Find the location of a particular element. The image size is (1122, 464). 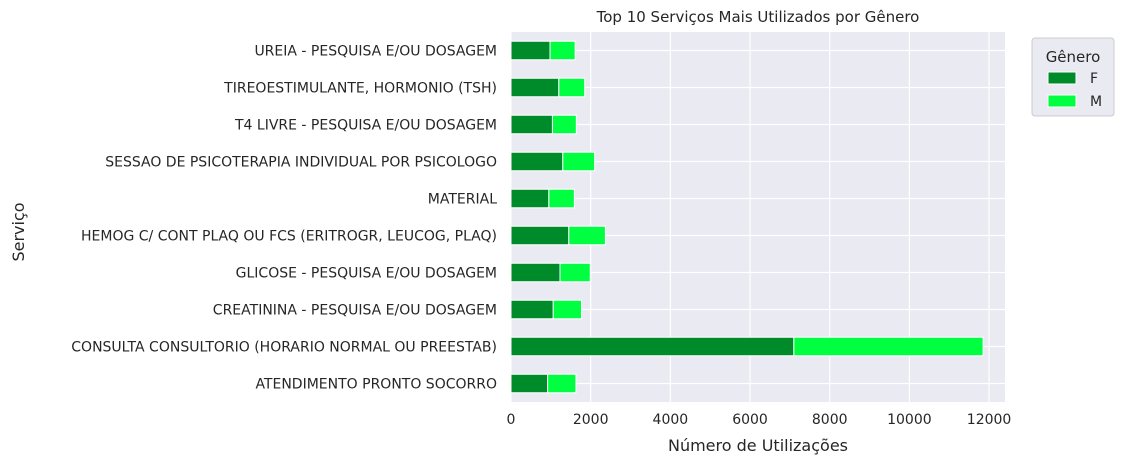

y-tick-label: TIREOESTIMULANTE, HORMONIO (TSH) is located at coordinates (360, 89).